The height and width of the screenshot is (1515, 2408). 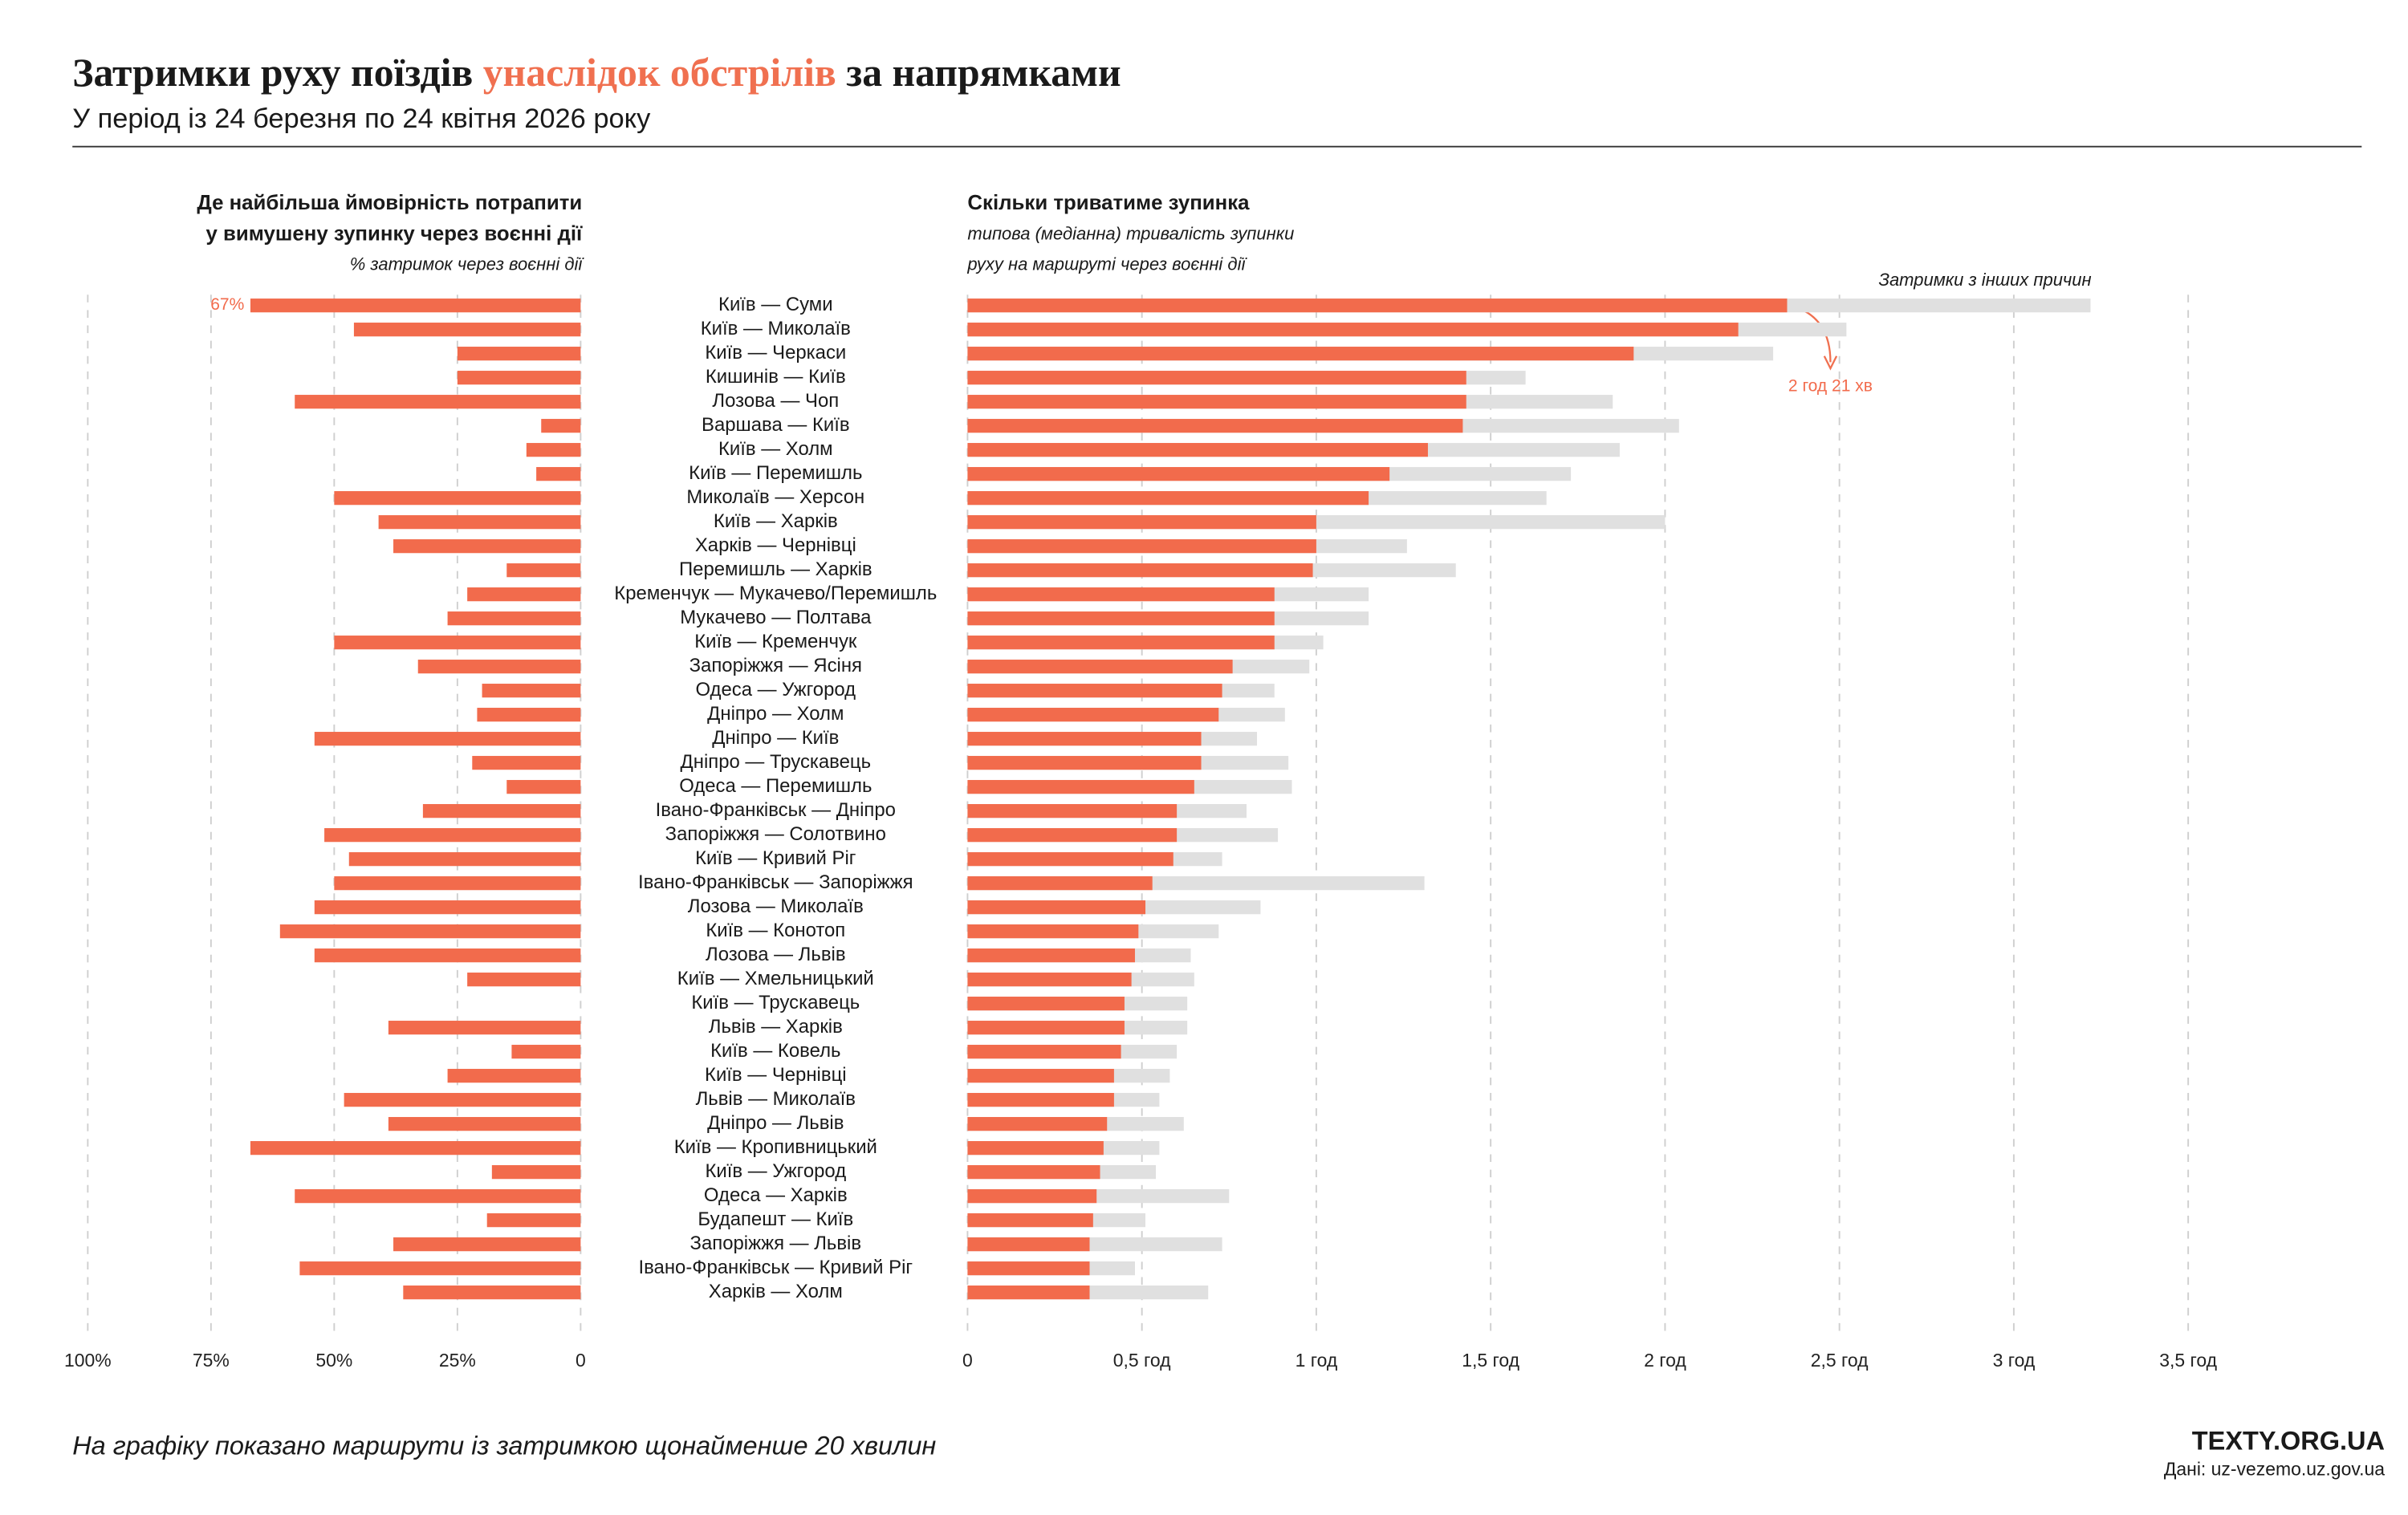 What do you see at coordinates (776, 810) in the screenshot?
I see `category-label: Івано-Франківськ — Дніпро` at bounding box center [776, 810].